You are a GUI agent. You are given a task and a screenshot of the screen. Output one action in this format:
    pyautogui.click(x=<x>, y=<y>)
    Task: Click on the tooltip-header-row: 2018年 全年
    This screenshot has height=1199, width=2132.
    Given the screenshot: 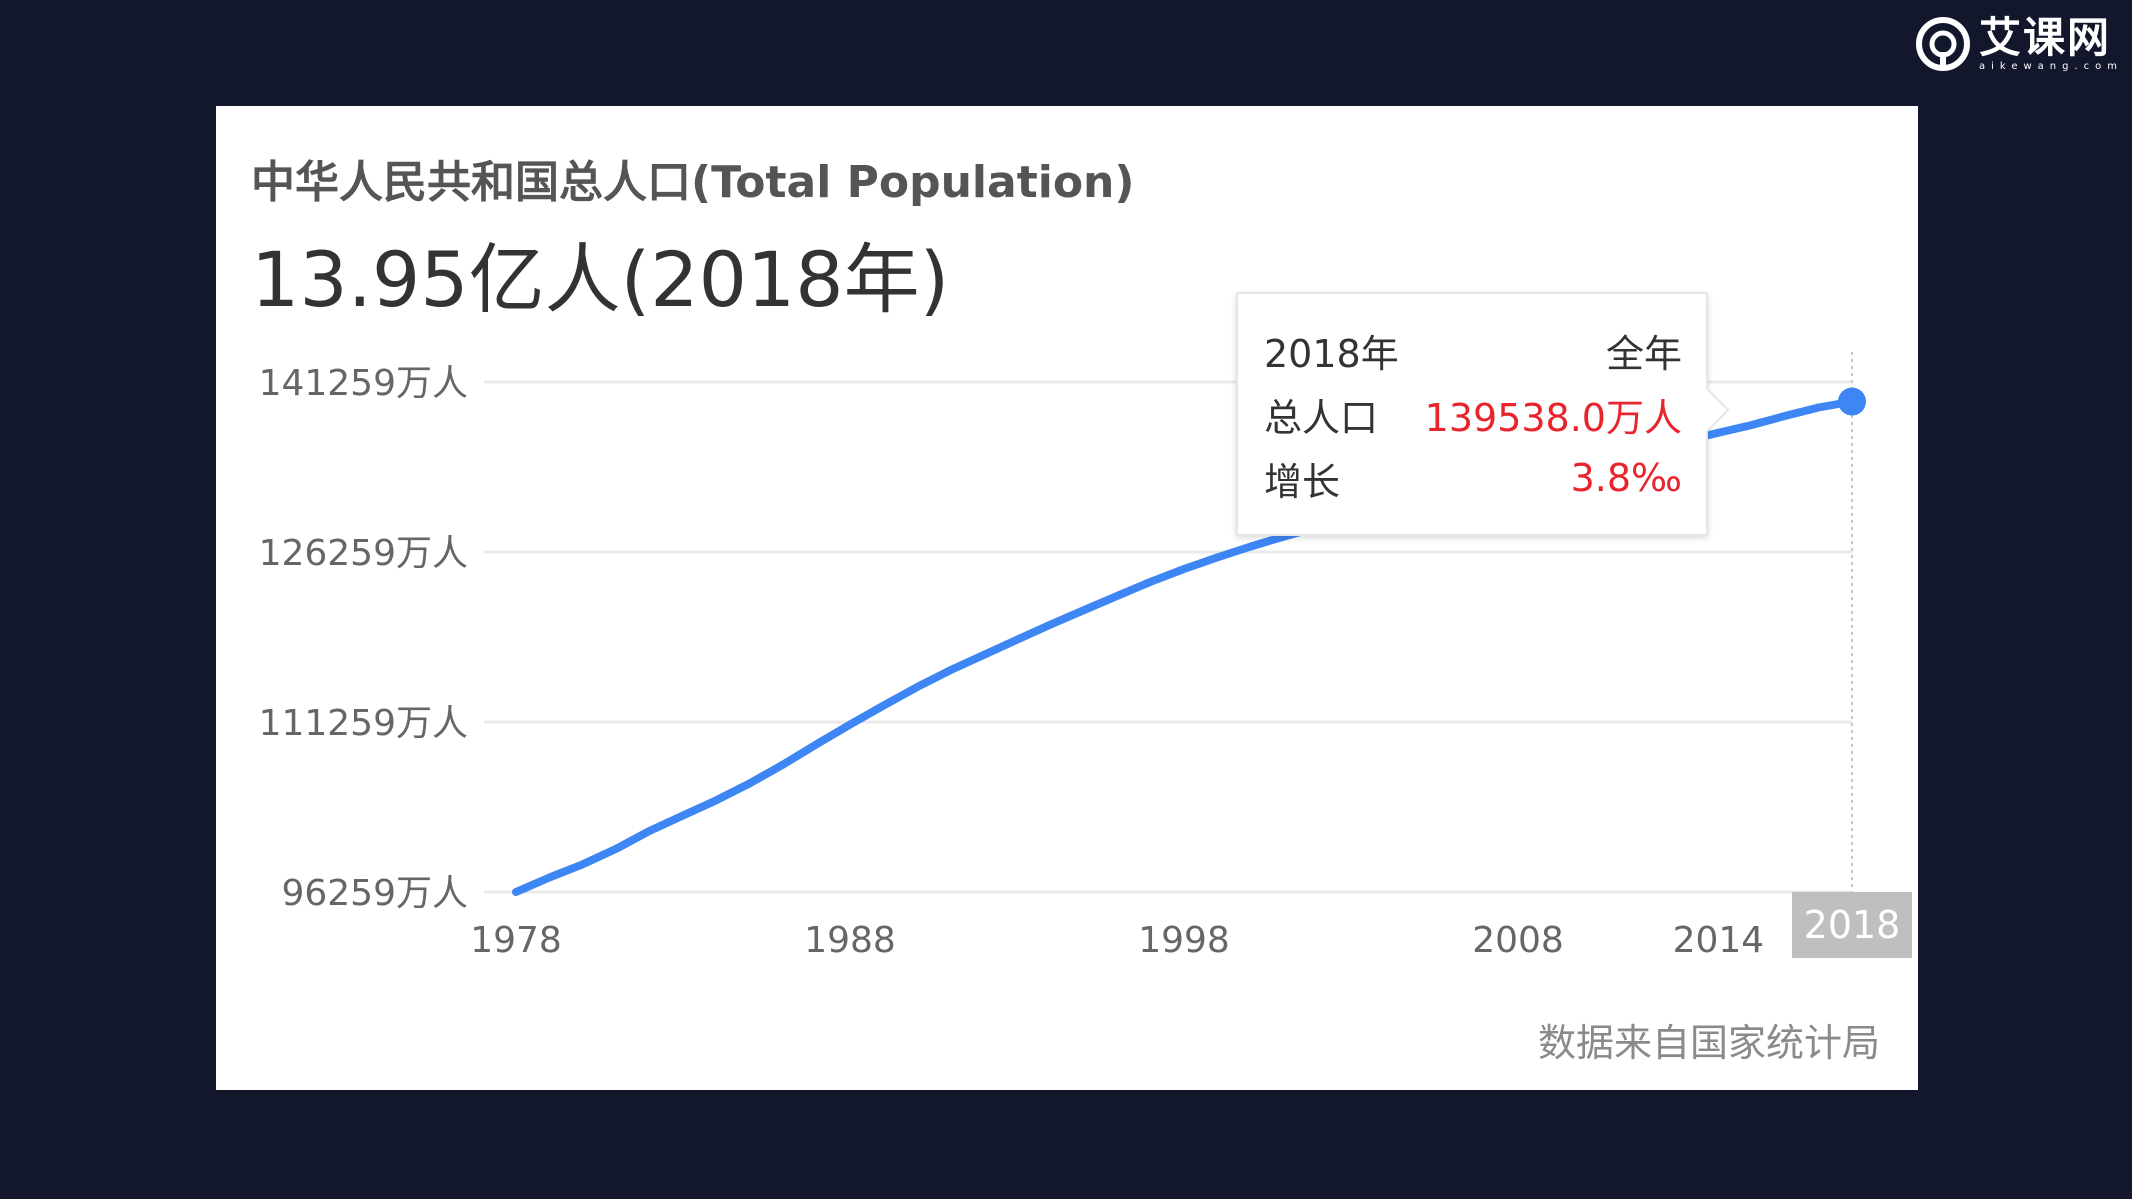 What is the action you would take?
    pyautogui.click(x=1473, y=350)
    